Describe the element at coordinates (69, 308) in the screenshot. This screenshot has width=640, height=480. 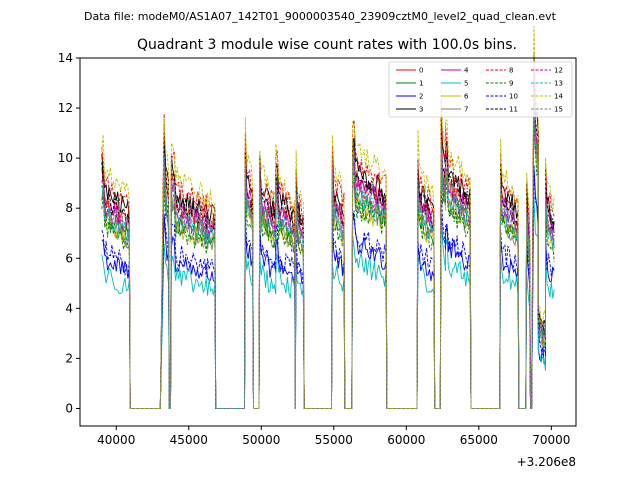
I see `y-tick-label: 4` at that location.